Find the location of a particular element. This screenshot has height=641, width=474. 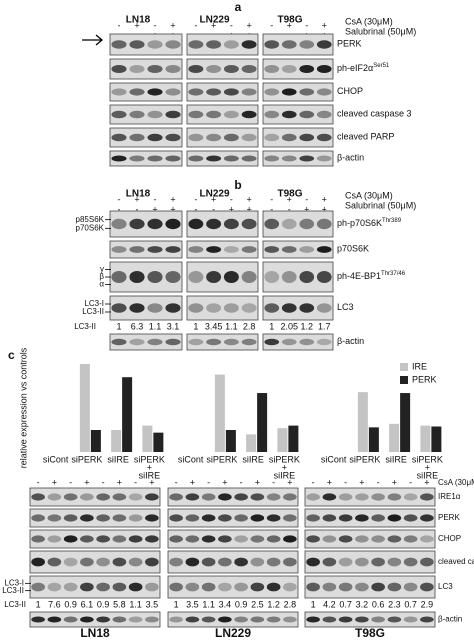

blot-label: CHOP is located at coordinates (449, 538).